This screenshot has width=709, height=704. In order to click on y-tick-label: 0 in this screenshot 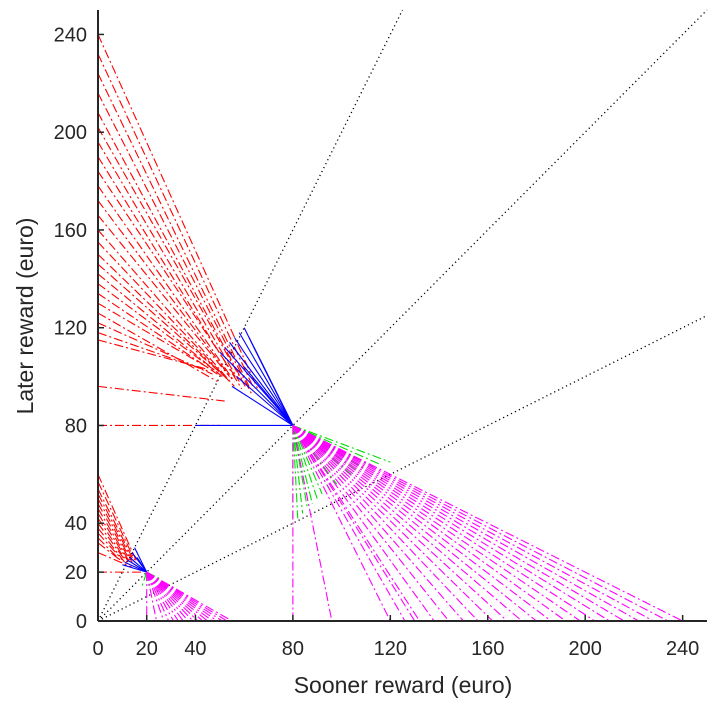, I will do `click(81, 622)`.